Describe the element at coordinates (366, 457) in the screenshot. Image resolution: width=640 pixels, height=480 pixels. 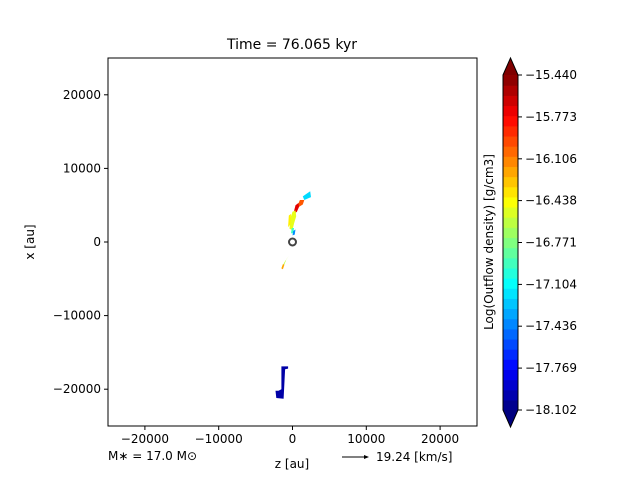
I see `velocity-arrow-head` at that location.